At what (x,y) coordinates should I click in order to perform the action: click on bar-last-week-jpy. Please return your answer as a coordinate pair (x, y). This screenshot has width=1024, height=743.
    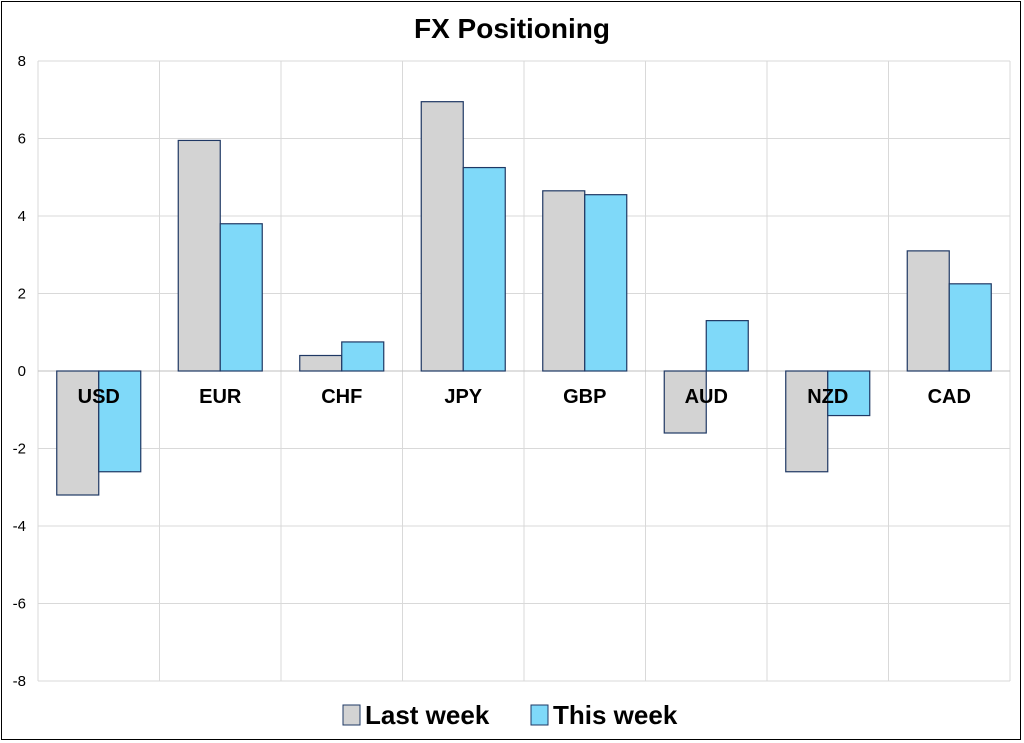
    Looking at the image, I should click on (442, 236).